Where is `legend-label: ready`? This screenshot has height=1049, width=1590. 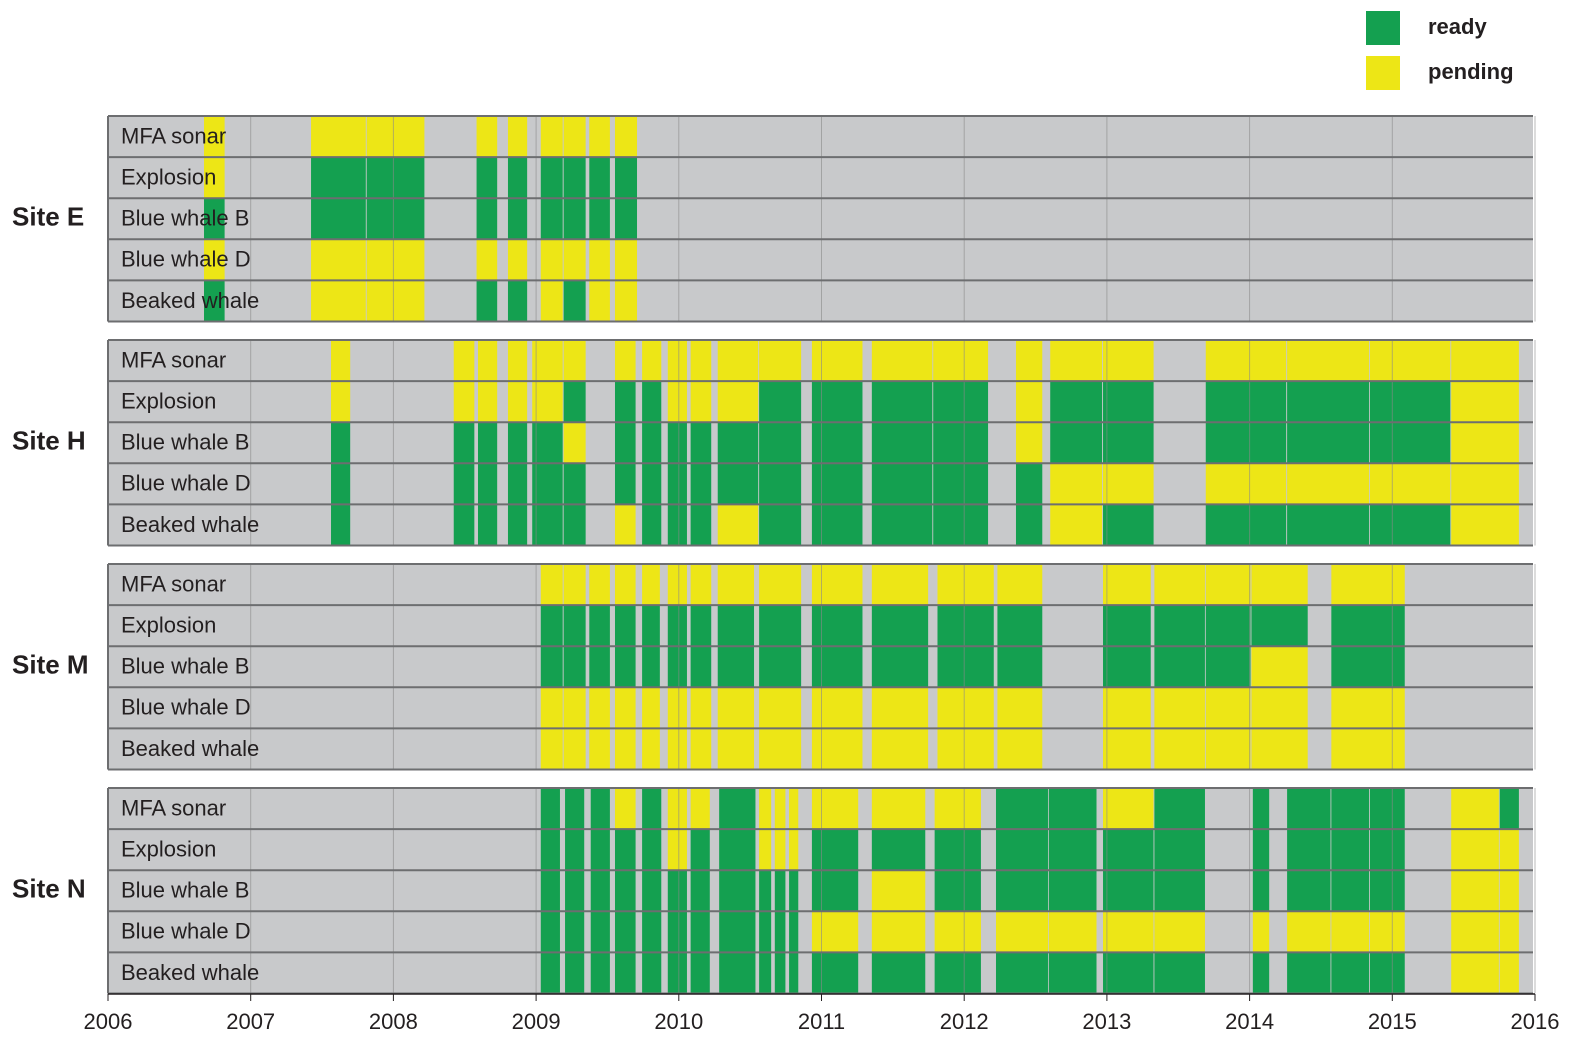
legend-label: ready is located at coordinates (1457, 26).